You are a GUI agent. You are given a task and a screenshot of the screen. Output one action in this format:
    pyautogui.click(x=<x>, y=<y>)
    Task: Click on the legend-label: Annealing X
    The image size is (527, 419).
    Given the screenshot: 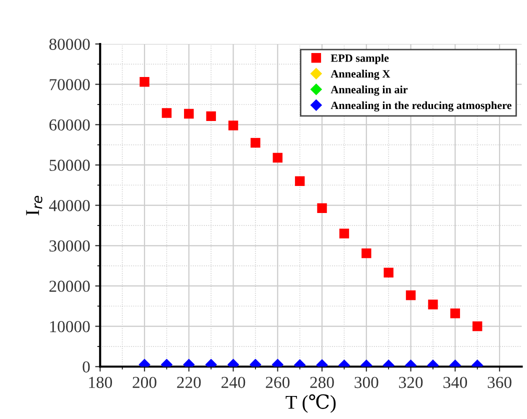 What is the action you would take?
    pyautogui.click(x=360, y=75)
    